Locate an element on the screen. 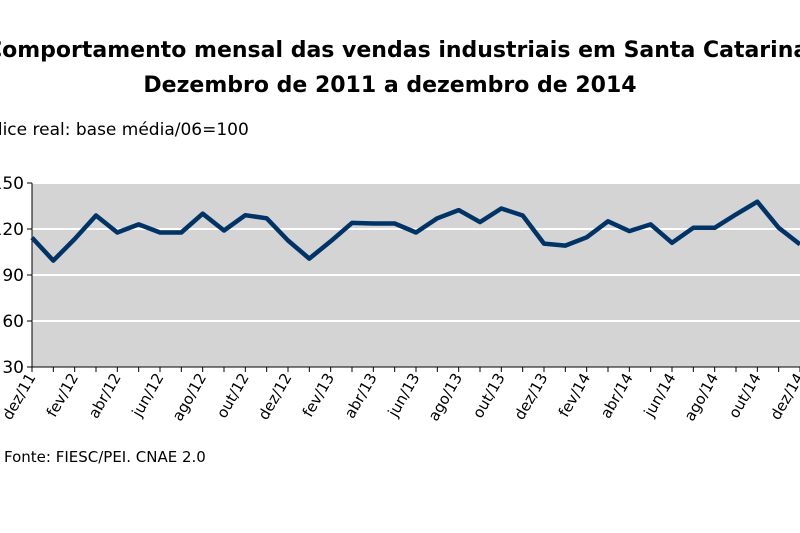  chart-subtitle: Dezembro de 2011 a dezembro de 2014 is located at coordinates (390, 85).